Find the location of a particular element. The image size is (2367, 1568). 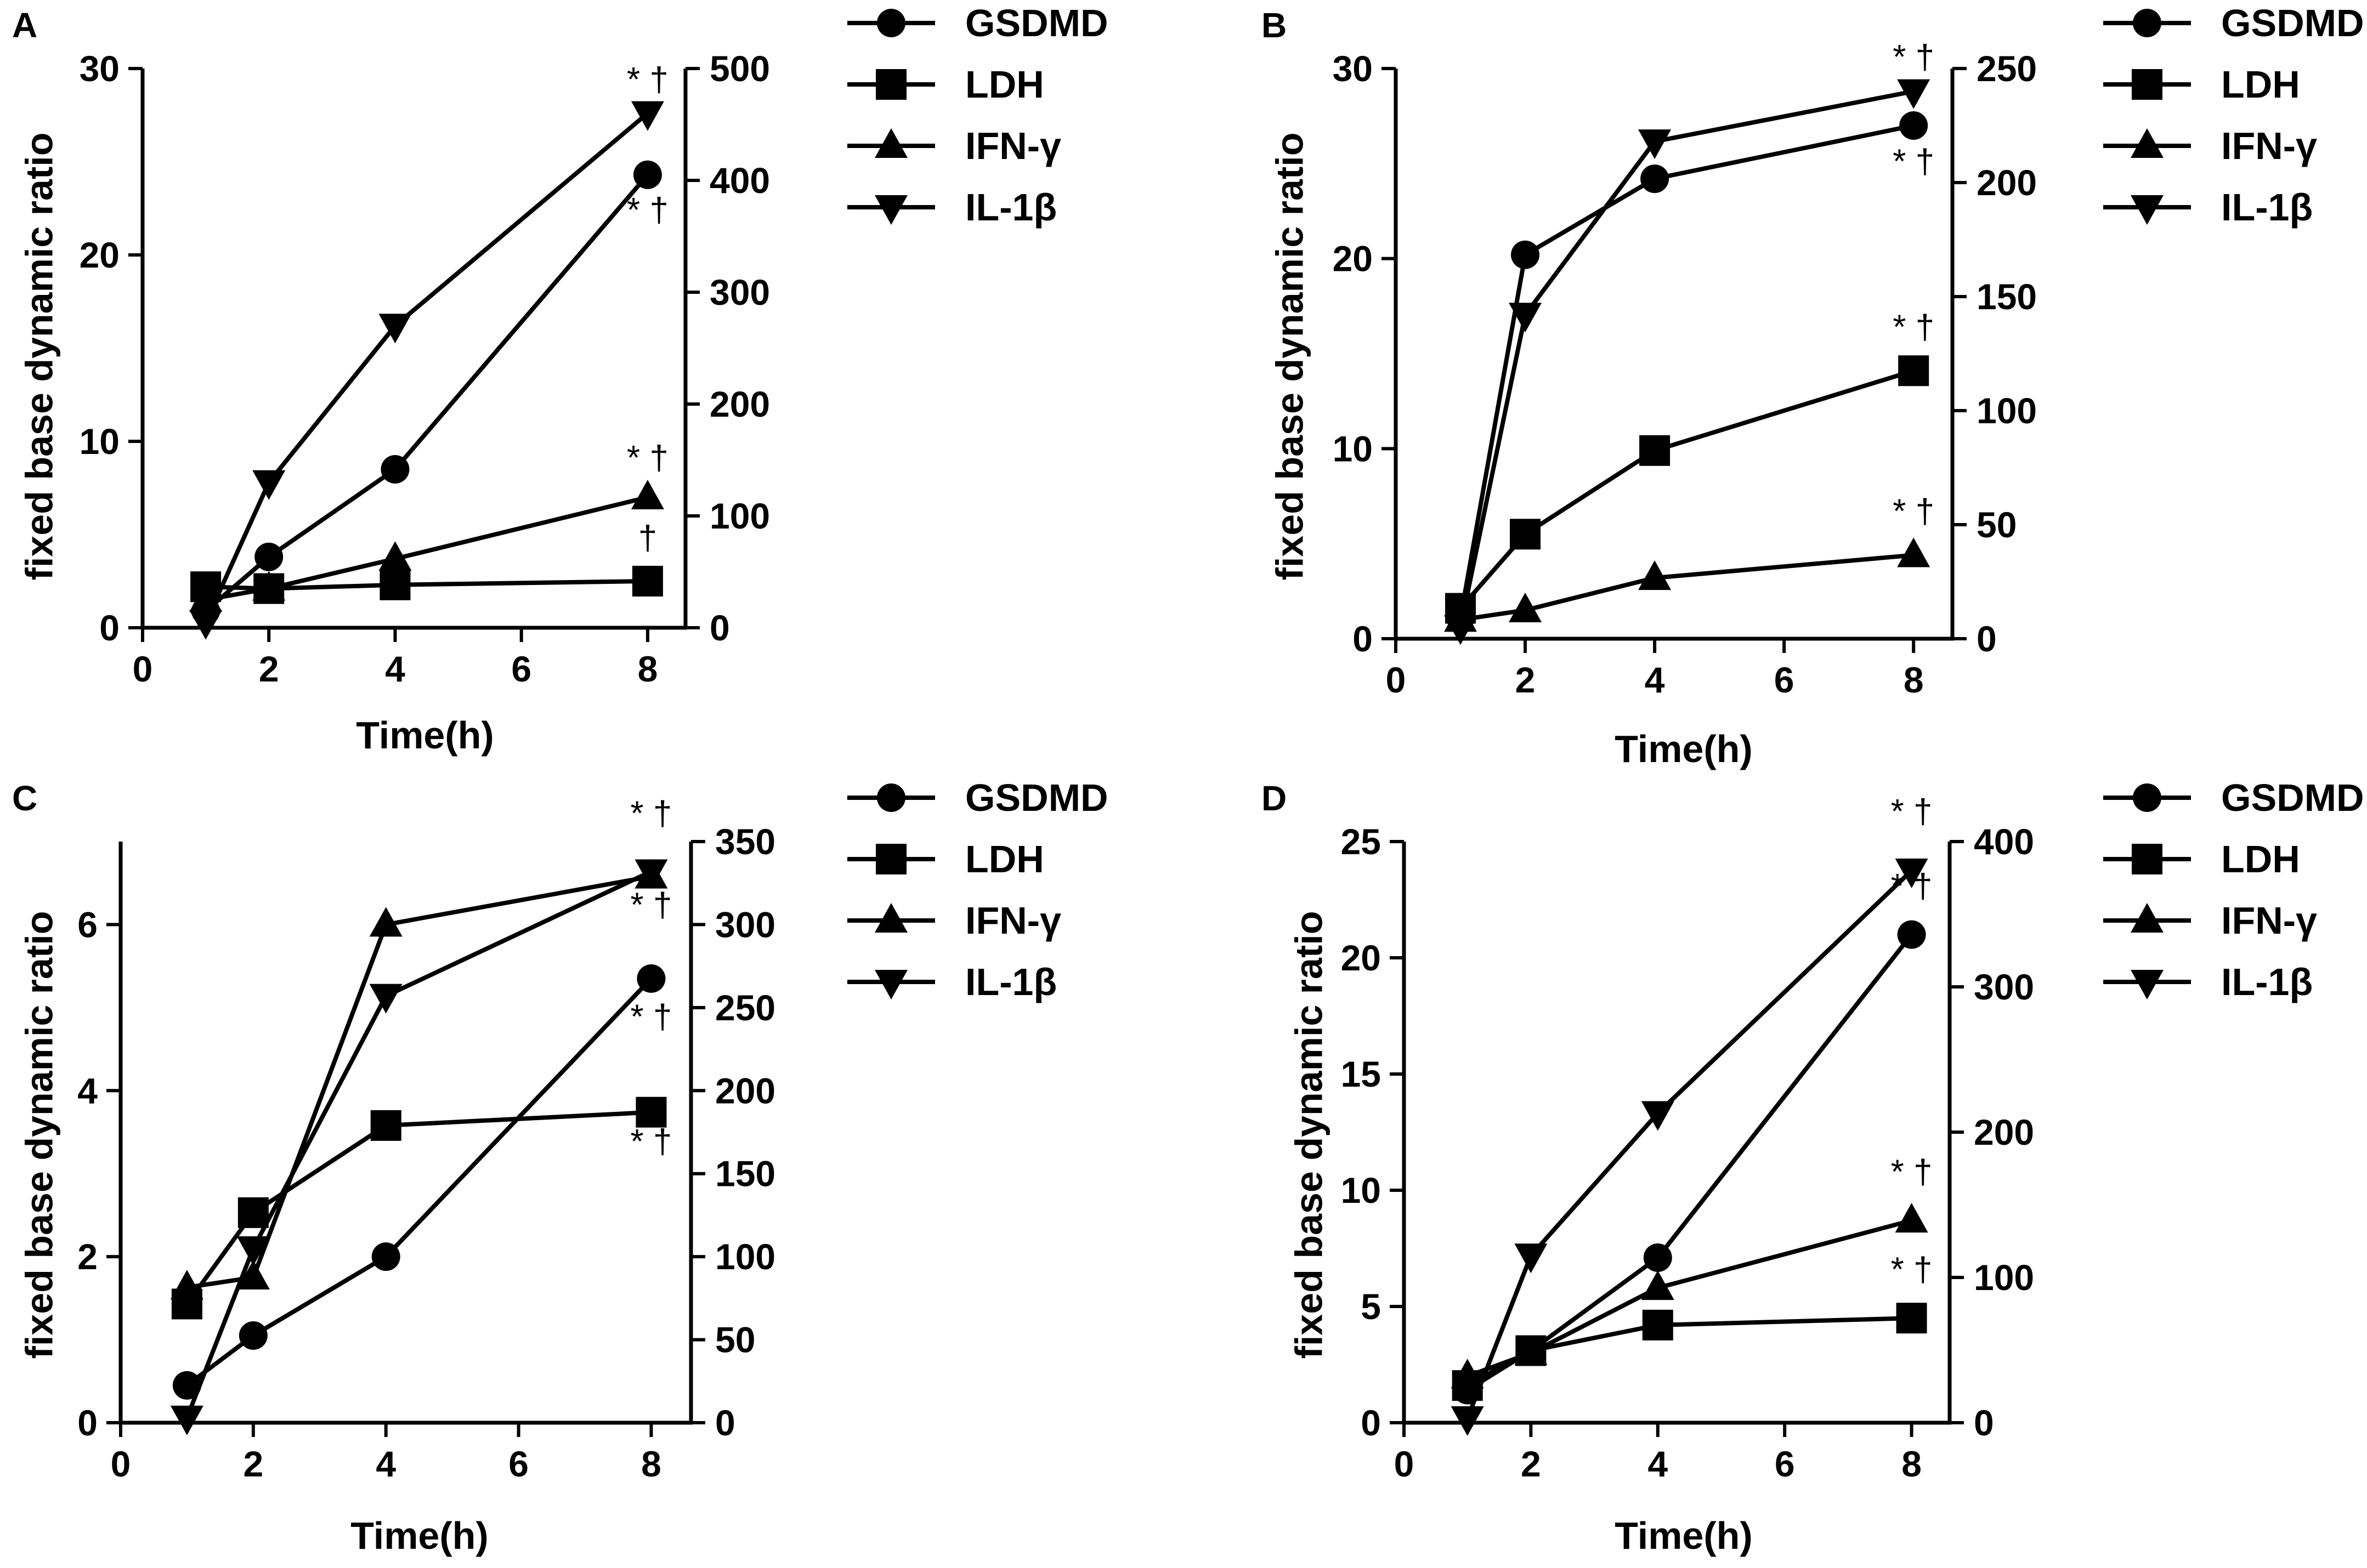

y-tick-label-left: 10 is located at coordinates (100, 442).